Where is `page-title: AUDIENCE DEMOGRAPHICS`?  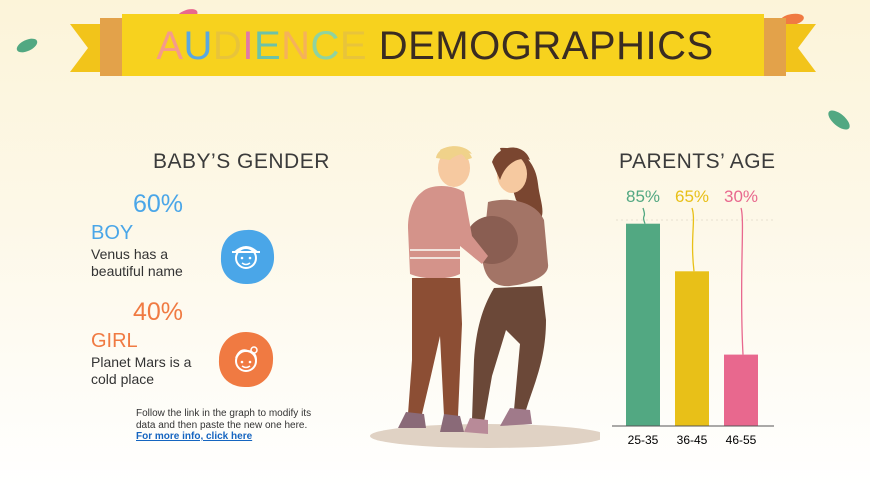
page-title: AUDIENCE DEMOGRAPHICS is located at coordinates (435, 46).